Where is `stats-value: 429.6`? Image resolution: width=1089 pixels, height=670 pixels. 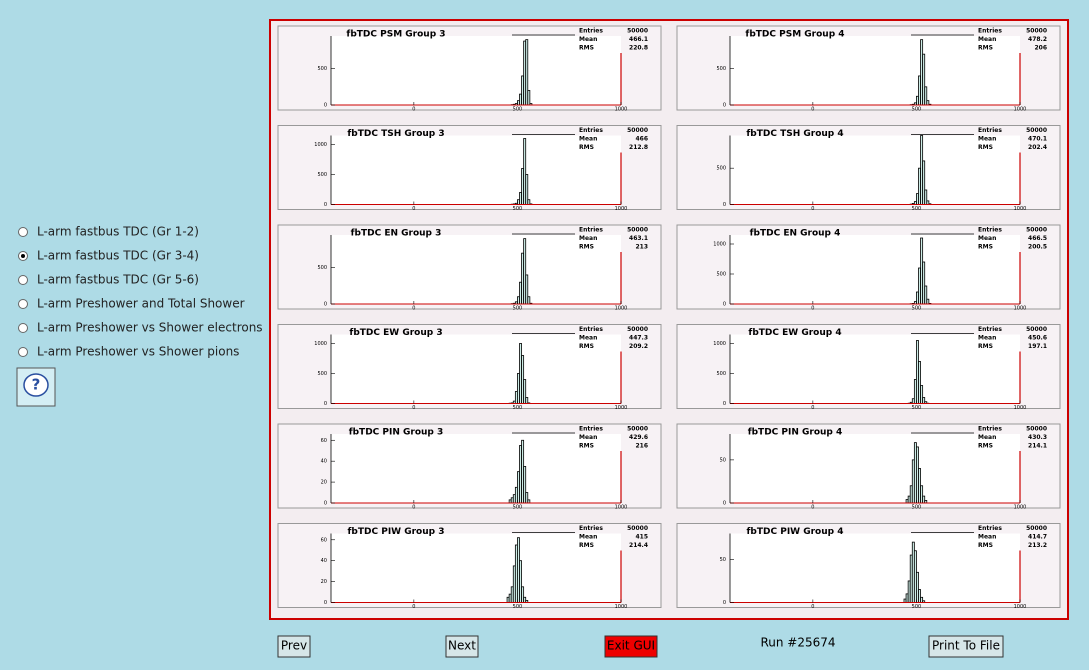
stats-value: 429.6 is located at coordinates (638, 437).